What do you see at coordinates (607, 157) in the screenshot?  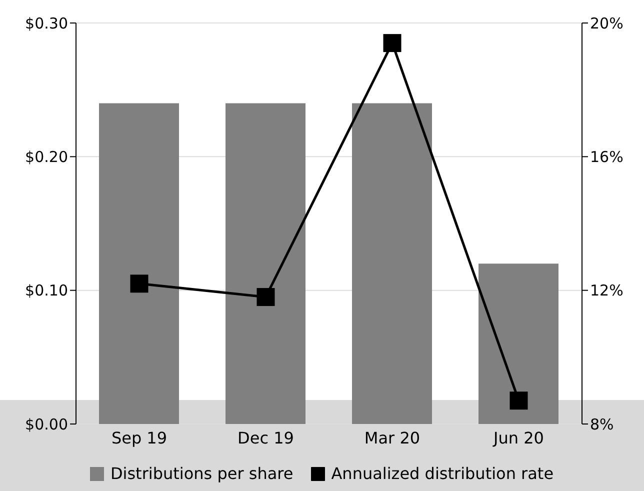 I see `y2-tick-label: 16%` at bounding box center [607, 157].